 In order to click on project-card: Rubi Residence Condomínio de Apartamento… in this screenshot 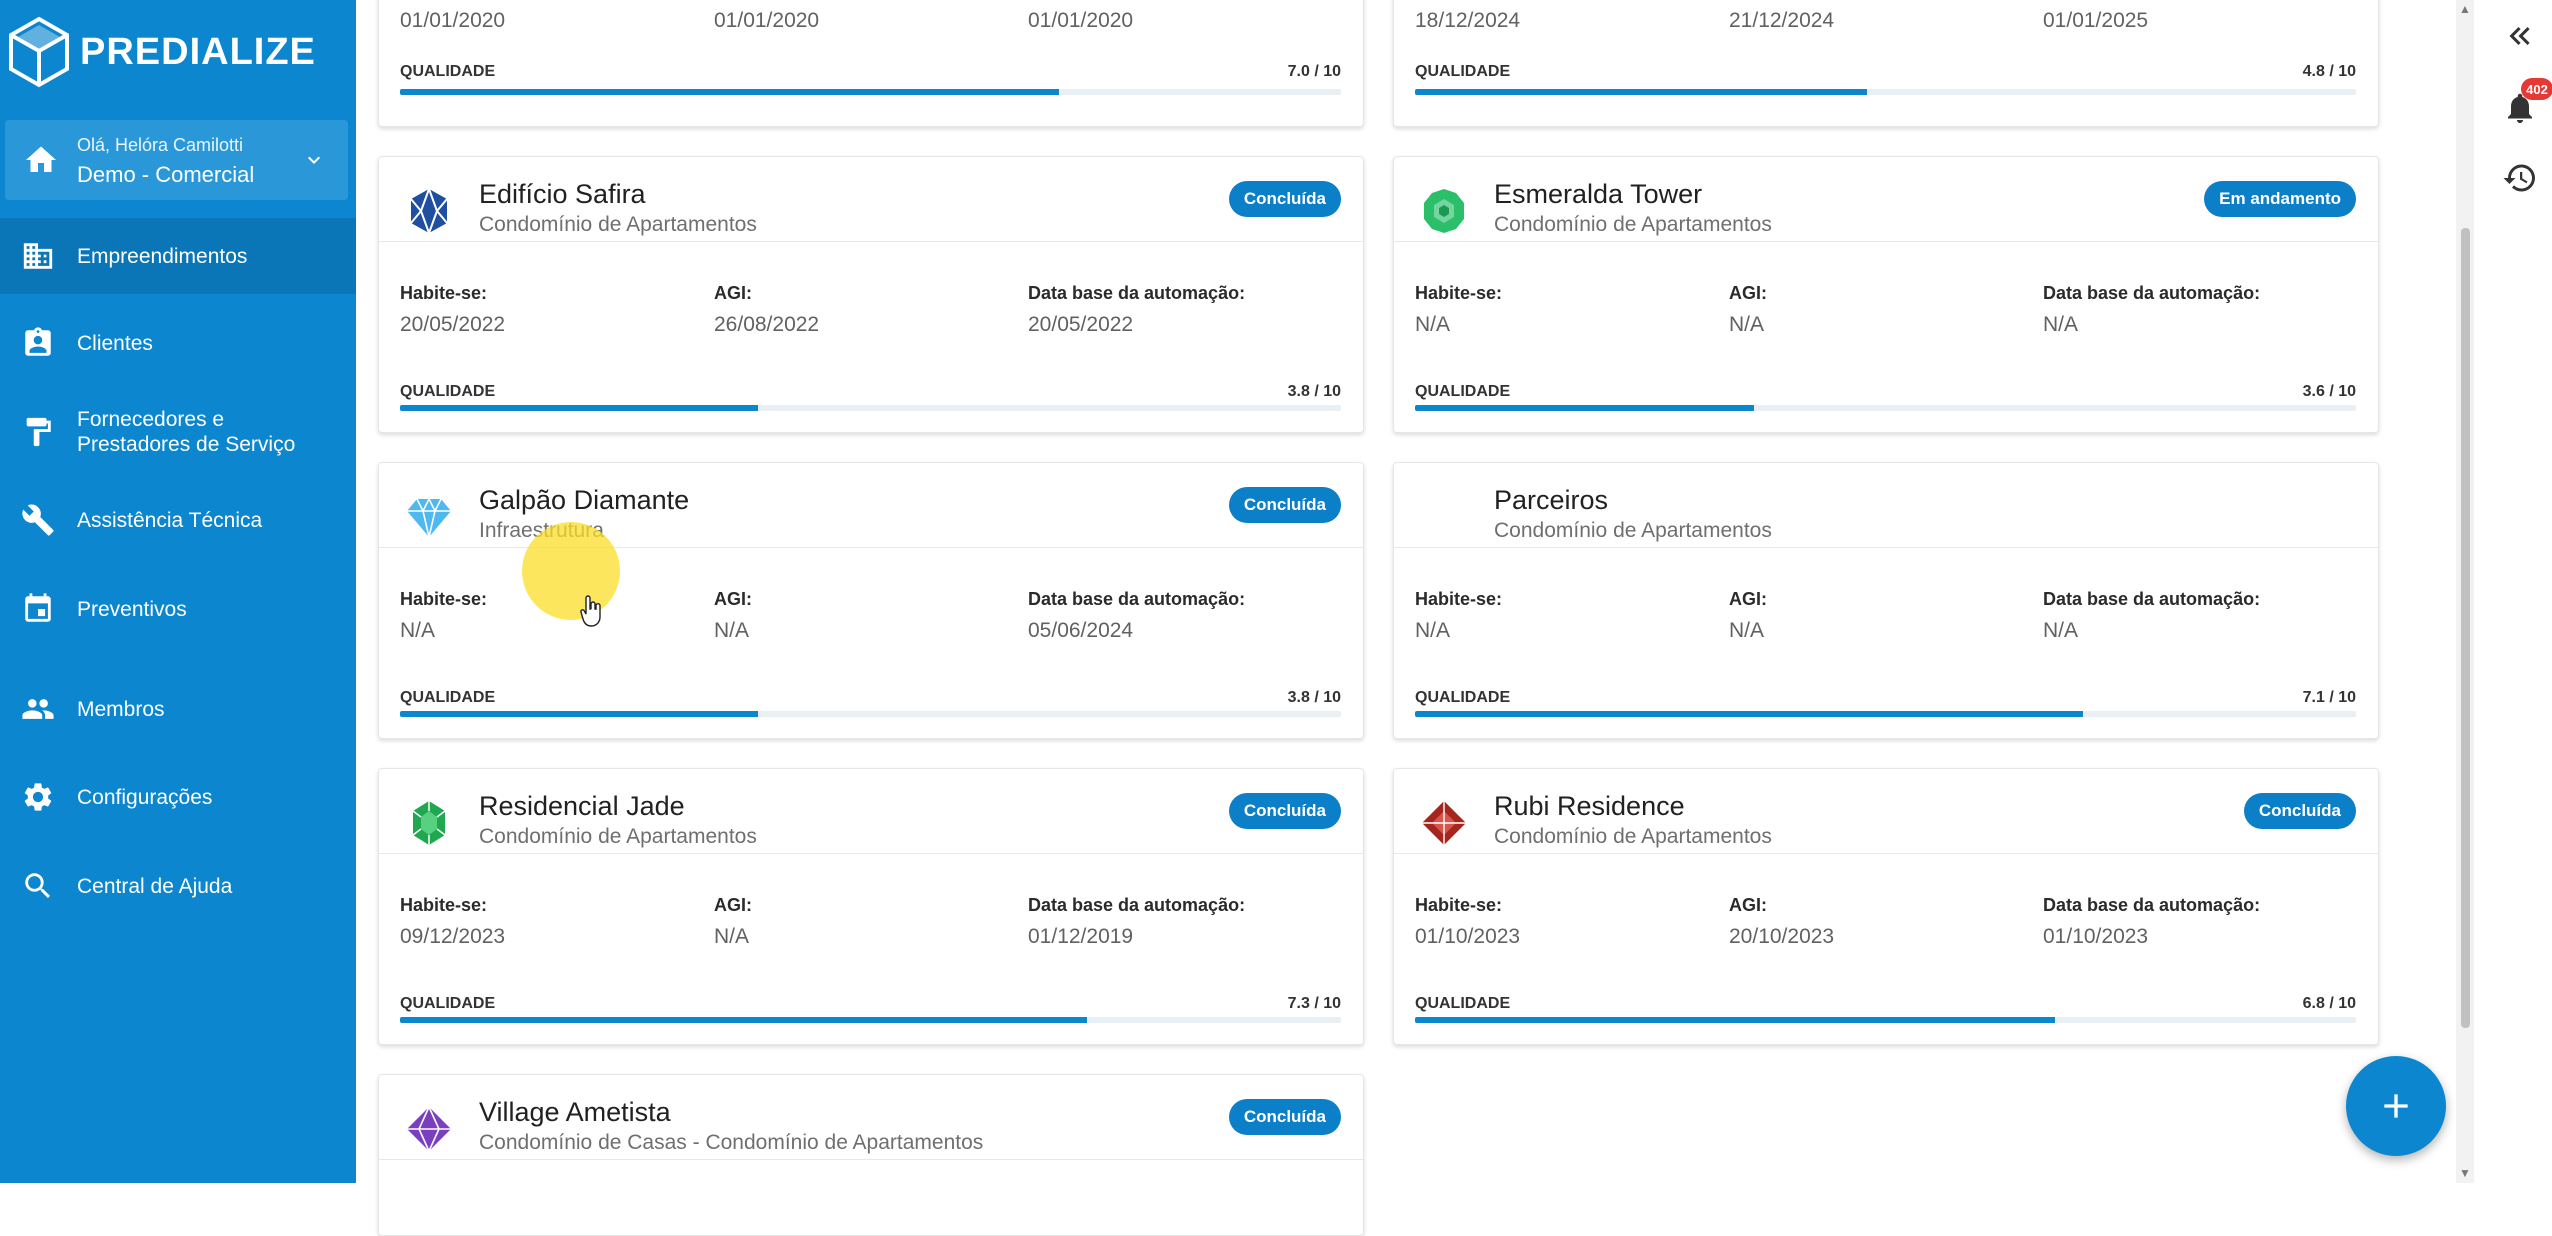, I will do `click(1886, 906)`.